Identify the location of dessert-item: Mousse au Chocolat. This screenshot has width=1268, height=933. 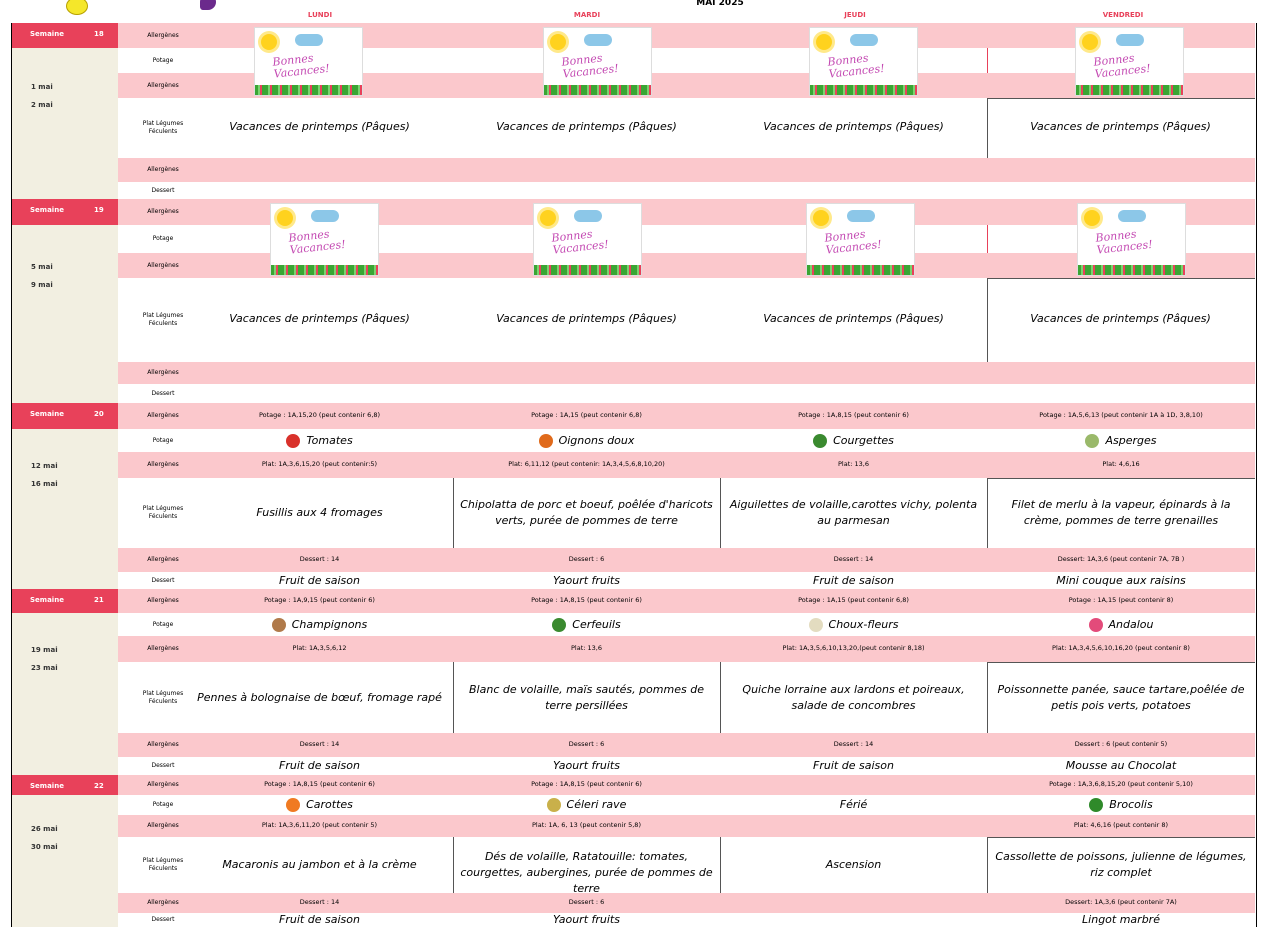
(1121, 765).